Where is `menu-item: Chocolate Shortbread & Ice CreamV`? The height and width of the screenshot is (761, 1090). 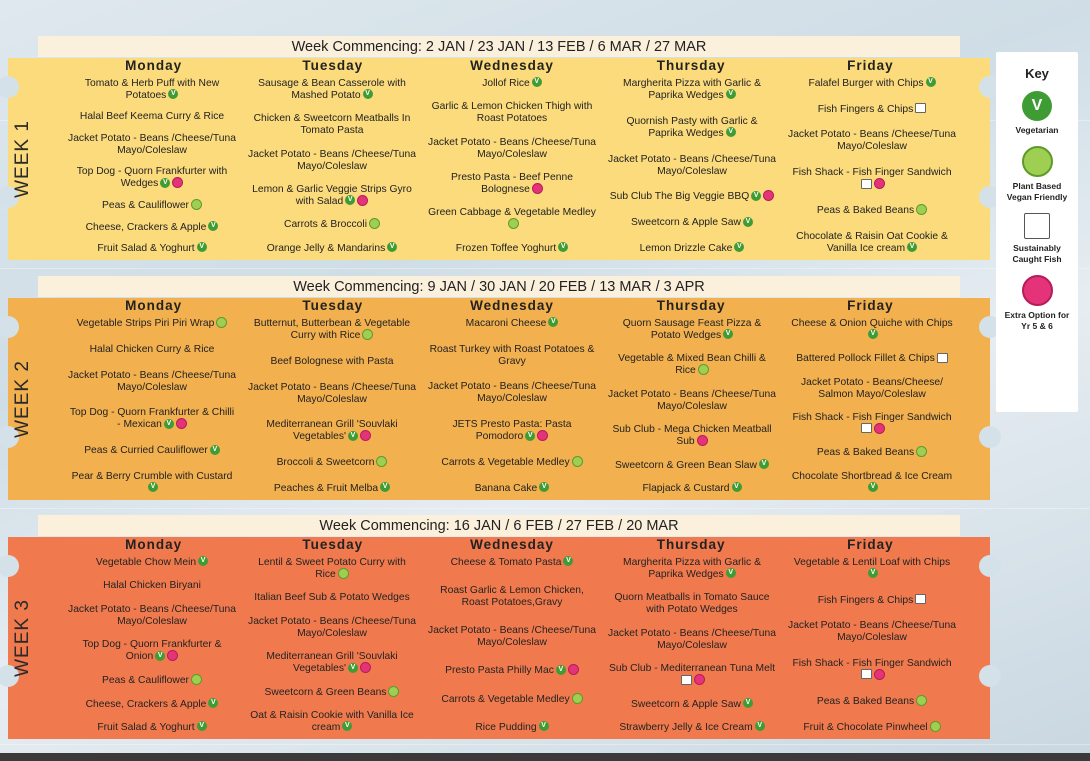
menu-item: Chocolate Shortbread & Ice CreamV is located at coordinates (872, 483).